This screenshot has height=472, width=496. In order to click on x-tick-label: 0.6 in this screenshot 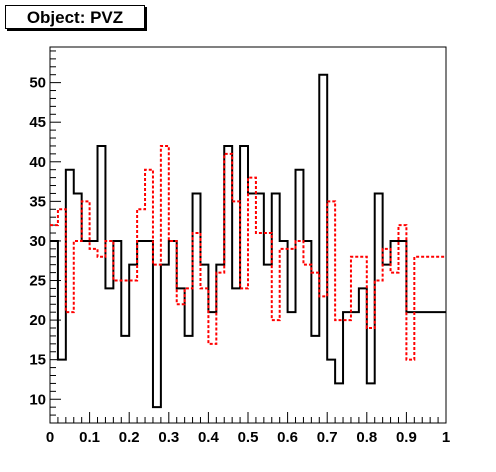, I will do `click(287, 437)`.